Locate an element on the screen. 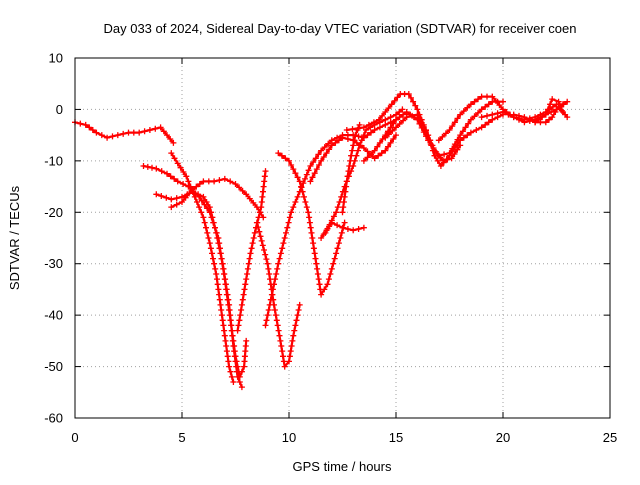 This screenshot has width=640, height=485. x-tick-label: 10 is located at coordinates (289, 437).